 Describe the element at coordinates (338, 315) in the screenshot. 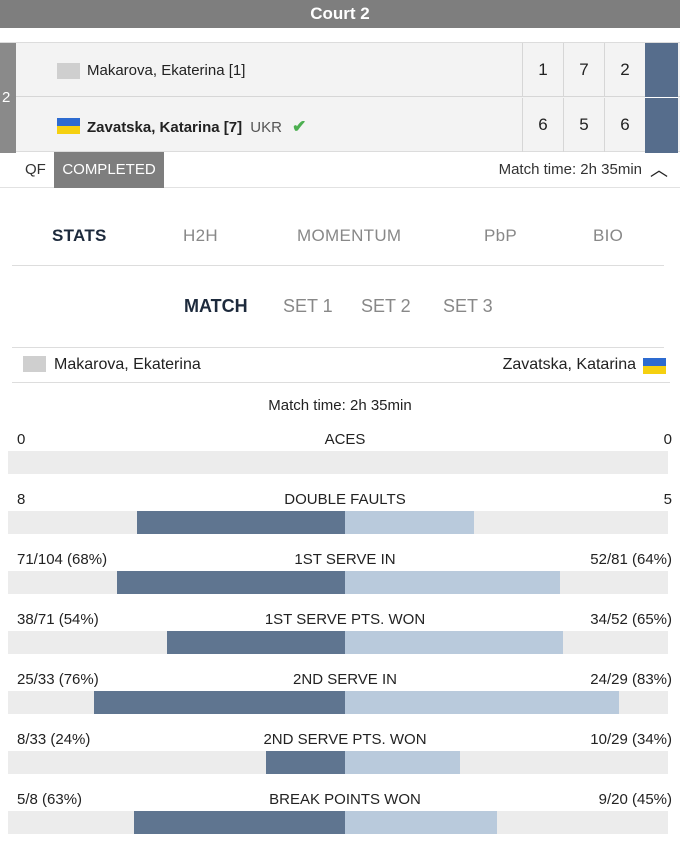

I see `set-tabs: MATCH SET 1 SET 2 SET 3` at that location.